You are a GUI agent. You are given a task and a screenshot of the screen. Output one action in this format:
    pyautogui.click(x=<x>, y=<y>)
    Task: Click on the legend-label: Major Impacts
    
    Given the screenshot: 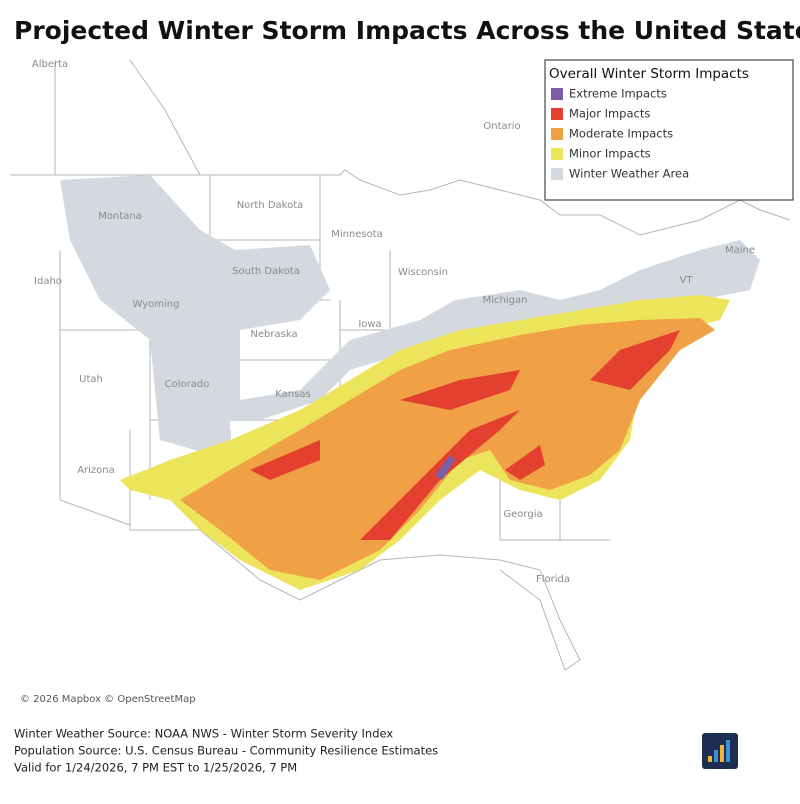 What is the action you would take?
    pyautogui.click(x=609, y=114)
    